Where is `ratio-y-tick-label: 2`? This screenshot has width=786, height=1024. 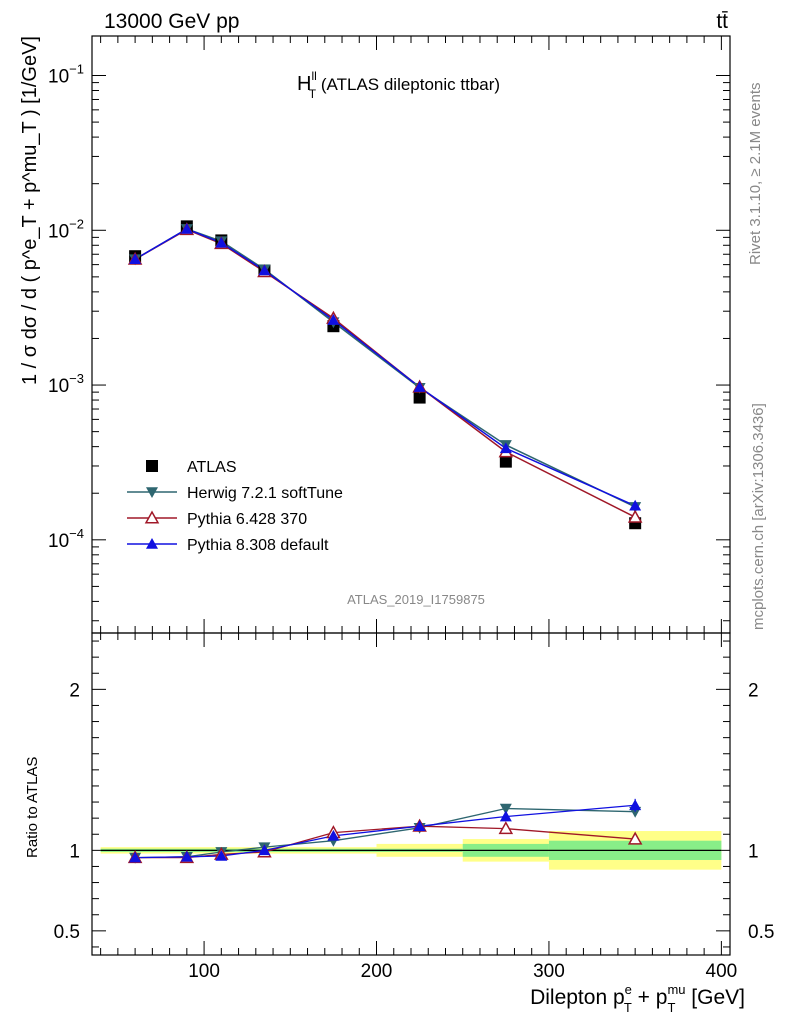
ratio-y-tick-label: 2 is located at coordinates (74, 690).